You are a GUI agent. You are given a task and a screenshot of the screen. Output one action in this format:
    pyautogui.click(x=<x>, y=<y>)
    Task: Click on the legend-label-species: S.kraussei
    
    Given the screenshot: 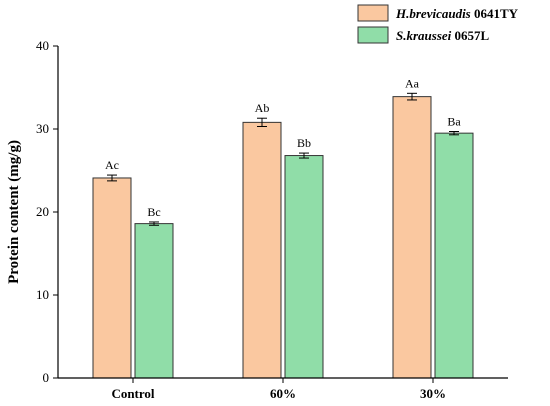 What is the action you would take?
    pyautogui.click(x=424, y=35)
    